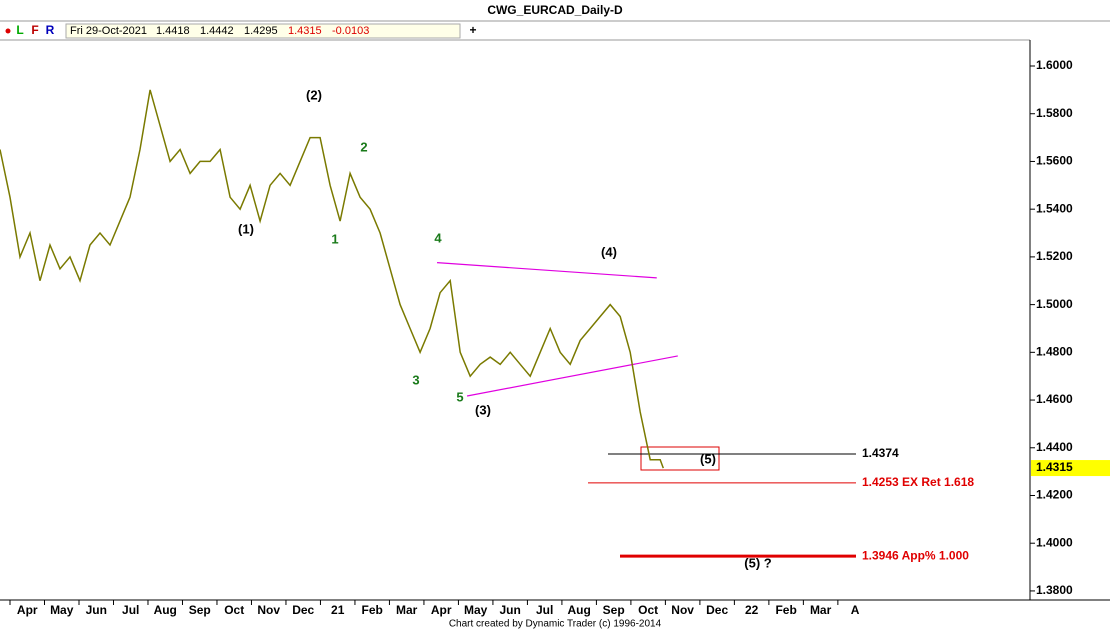 Image resolution: width=1110 pixels, height=632 pixels. What do you see at coordinates (855, 610) in the screenshot?
I see `x-tick-label: A` at bounding box center [855, 610].